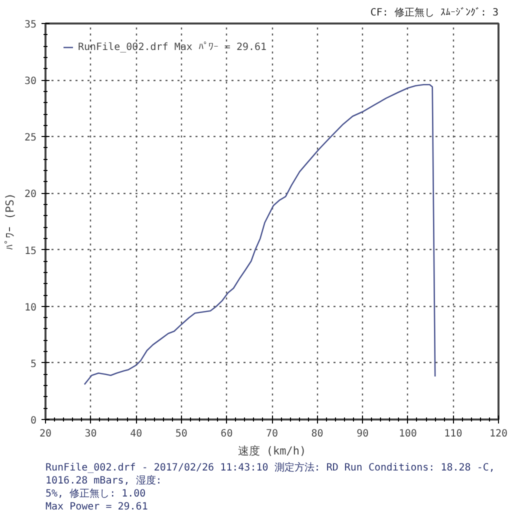 The height and width of the screenshot is (512, 512). What do you see at coordinates (226, 434) in the screenshot?
I see `x-tick-label: 60` at bounding box center [226, 434].